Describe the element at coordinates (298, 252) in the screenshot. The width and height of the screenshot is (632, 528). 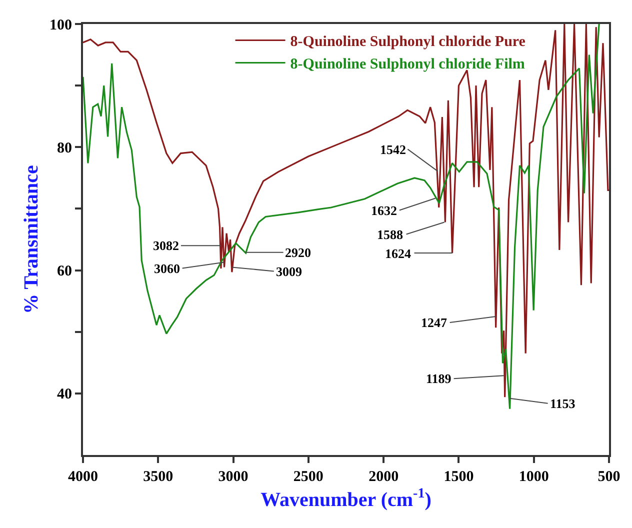
I see `annotation: 2920` at that location.